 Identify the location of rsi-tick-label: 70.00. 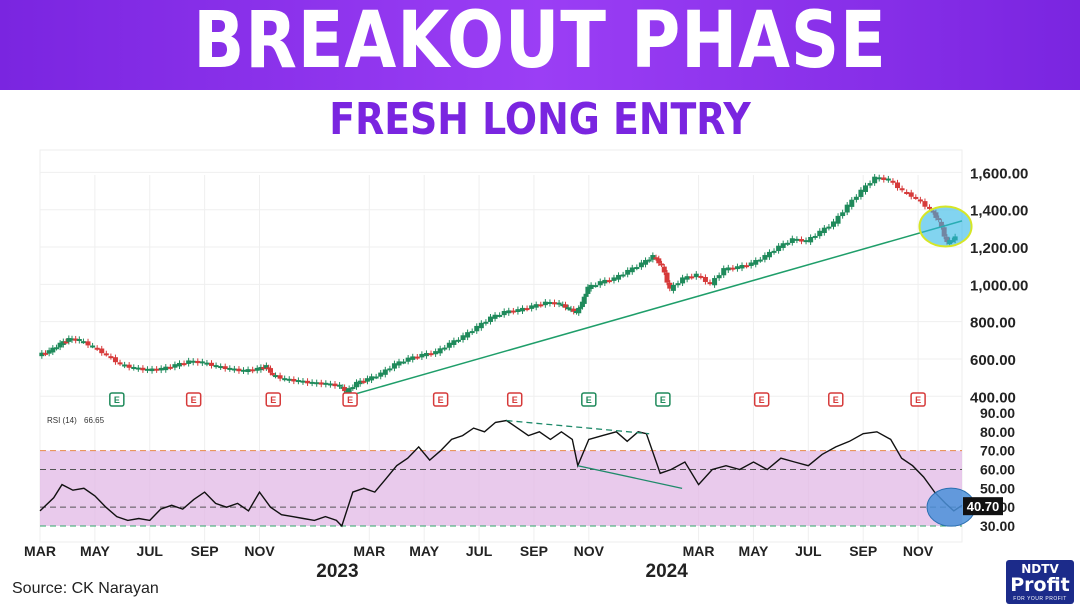
(997, 451).